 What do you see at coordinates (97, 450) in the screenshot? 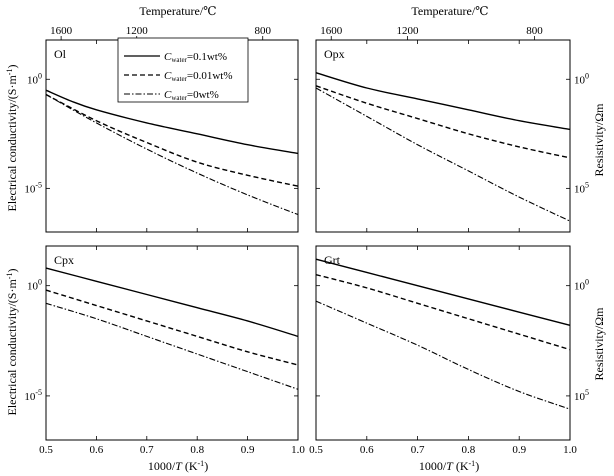
I see `x-tick-label-cpx-1: 0.6` at bounding box center [97, 450].